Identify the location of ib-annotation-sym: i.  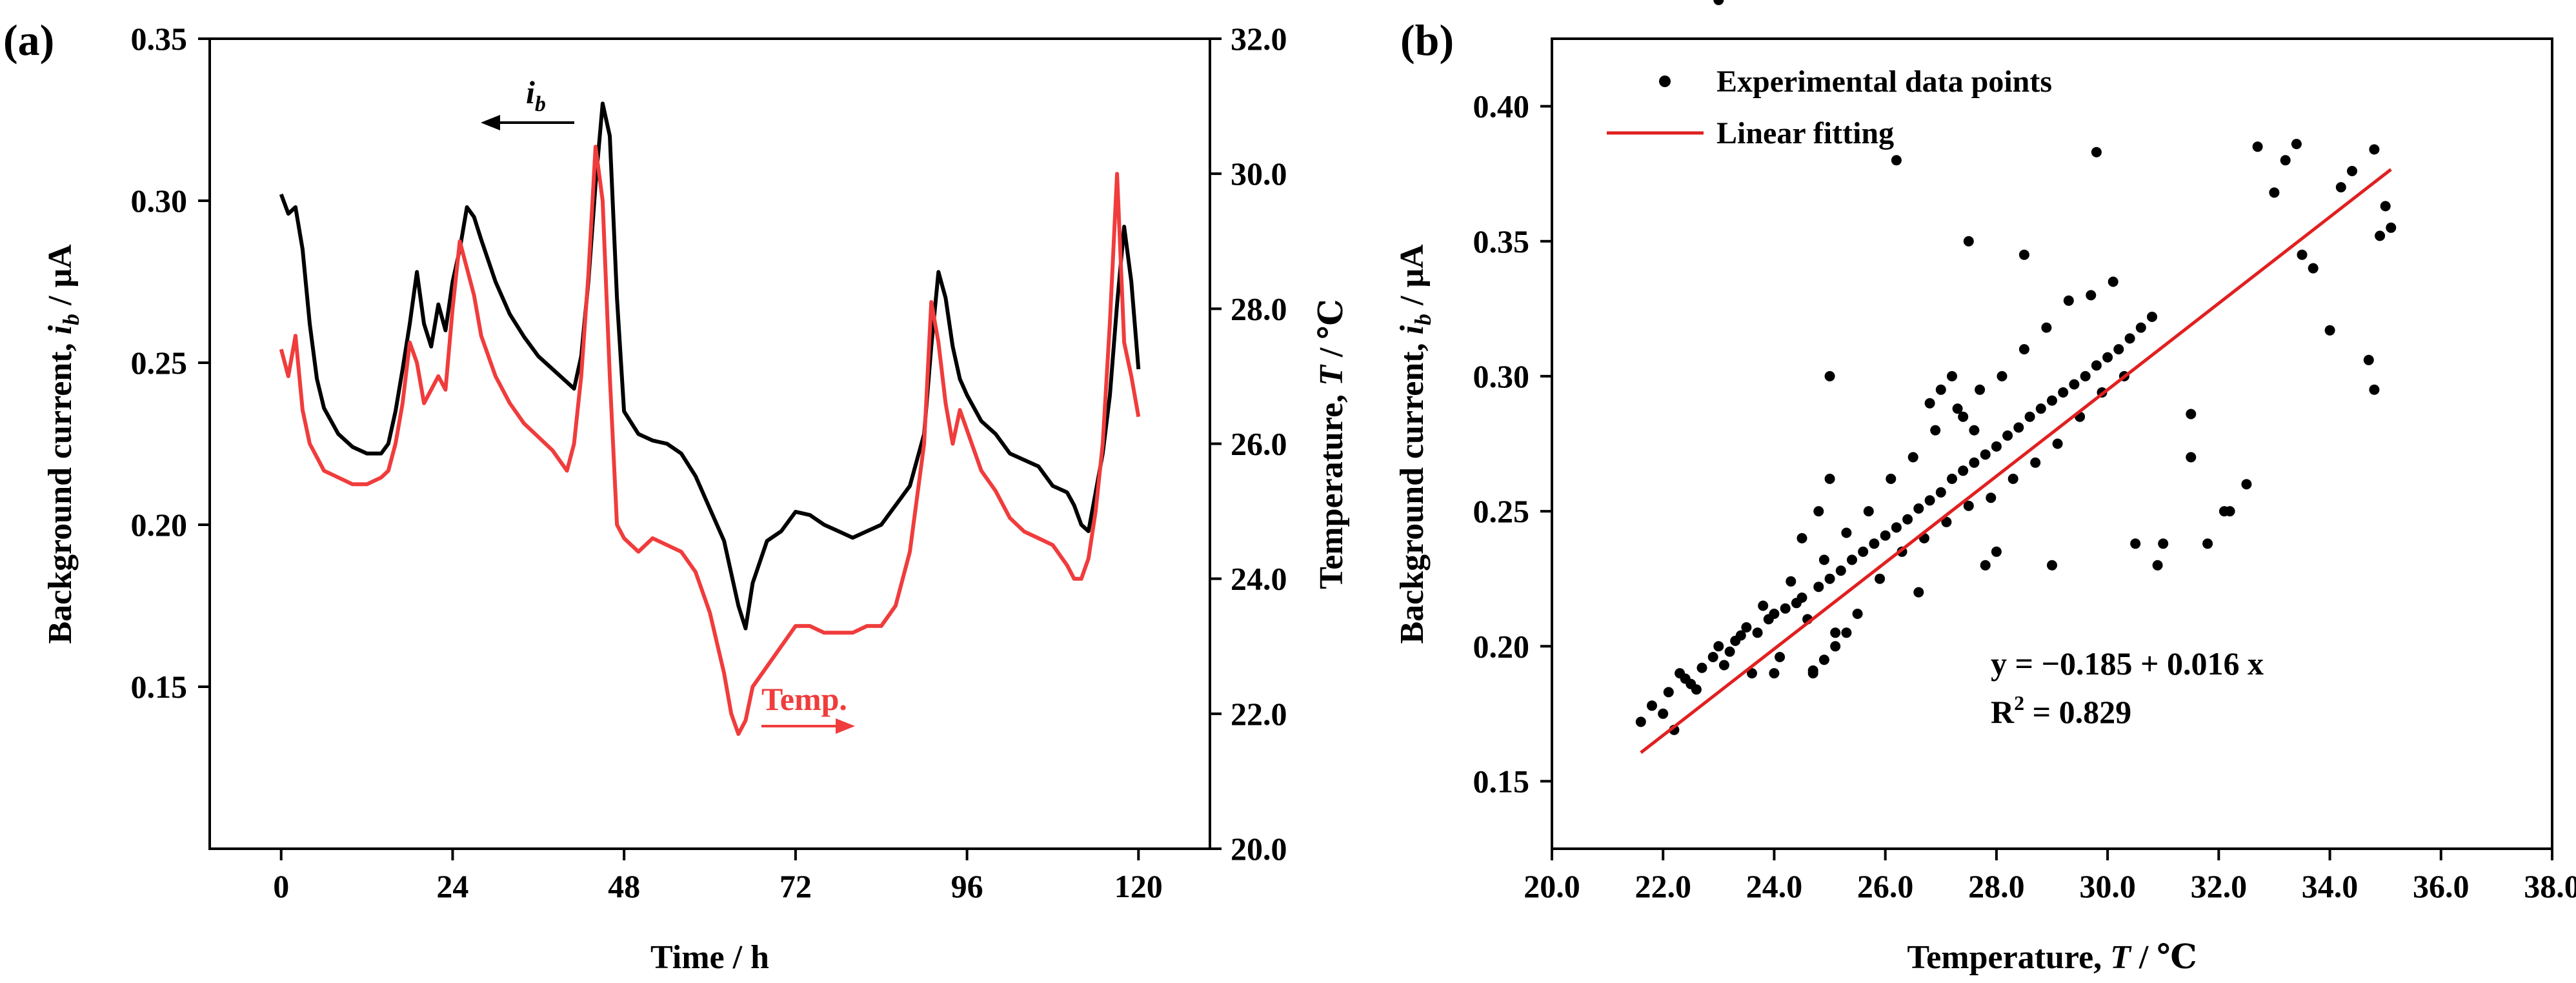
(530, 92).